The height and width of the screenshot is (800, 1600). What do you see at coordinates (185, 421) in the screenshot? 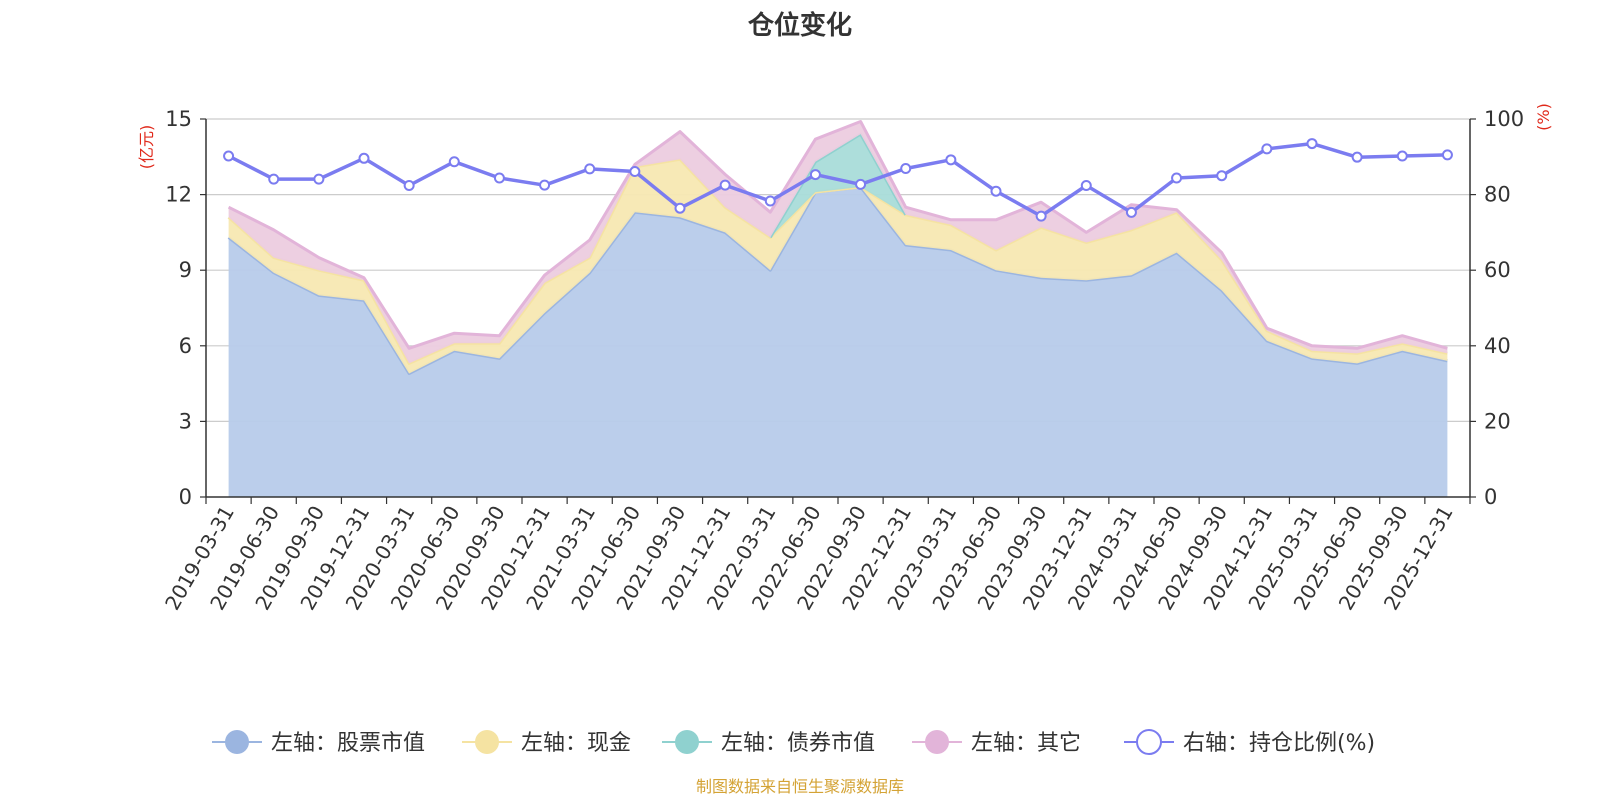
I see `left-tick-label: 3` at bounding box center [185, 421].